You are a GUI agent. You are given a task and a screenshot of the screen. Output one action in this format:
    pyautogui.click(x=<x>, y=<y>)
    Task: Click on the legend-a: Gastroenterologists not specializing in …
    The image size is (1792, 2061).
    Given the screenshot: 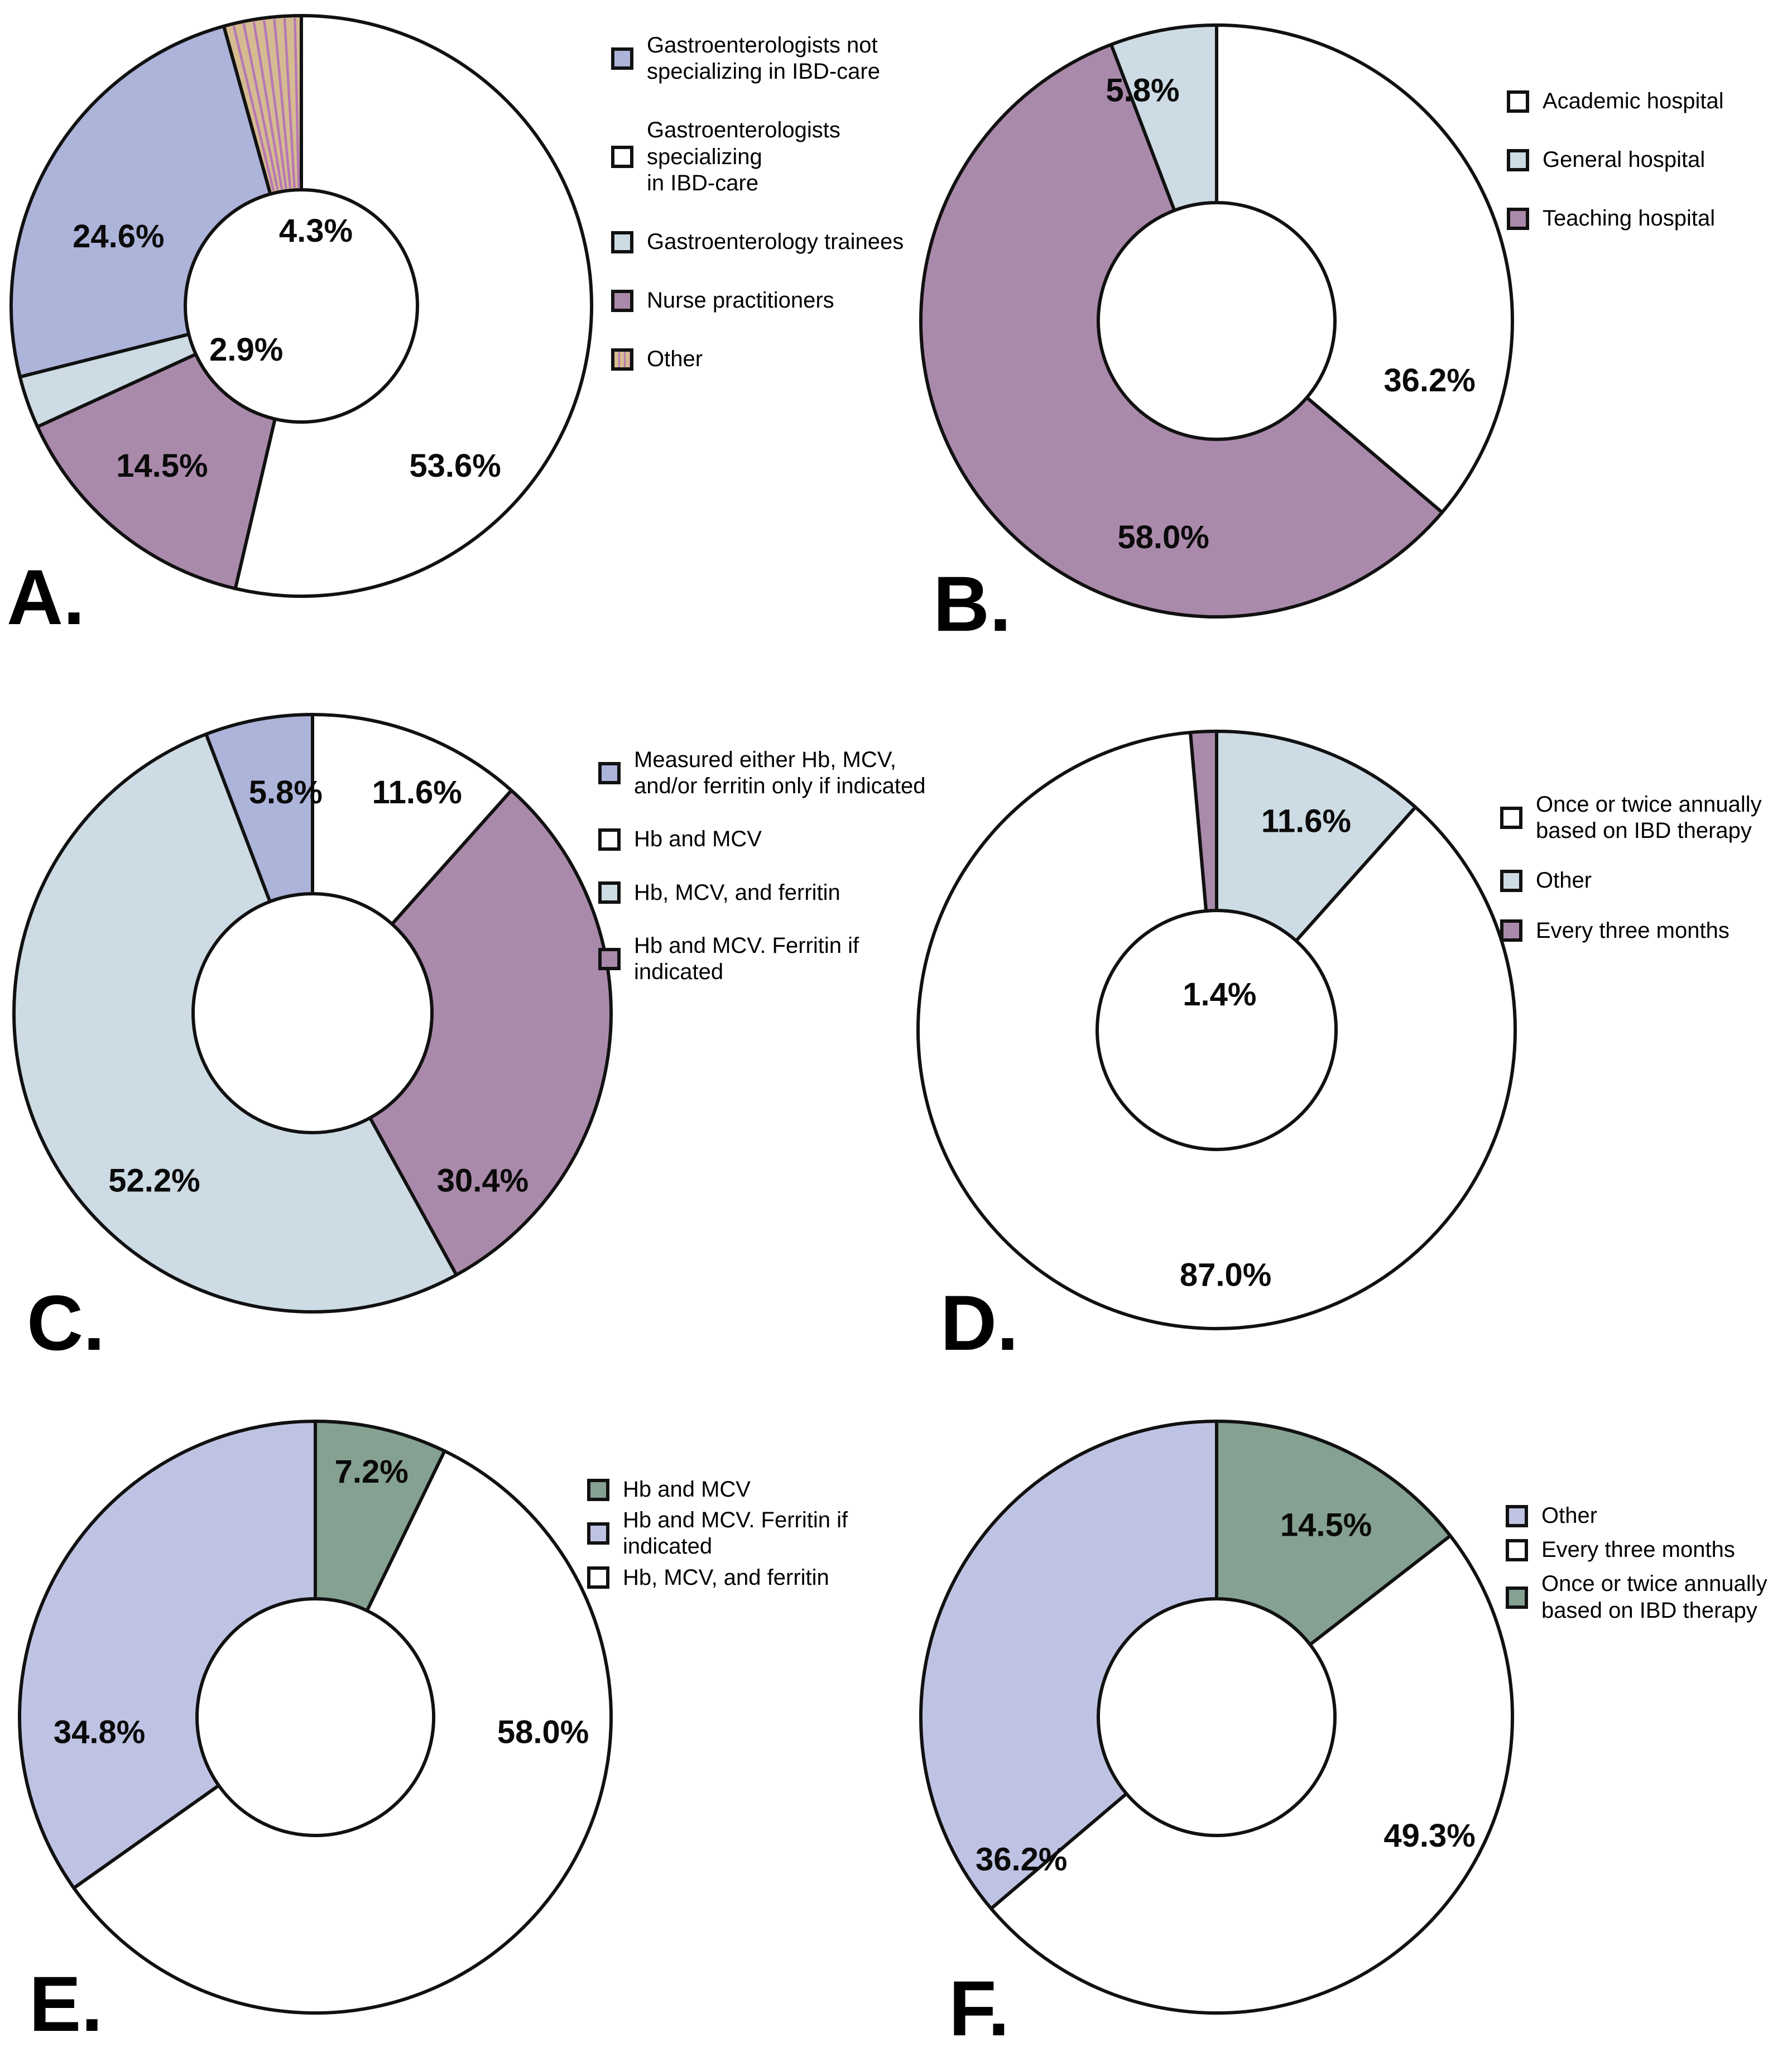 What is the action you would take?
    pyautogui.click(x=778, y=202)
    